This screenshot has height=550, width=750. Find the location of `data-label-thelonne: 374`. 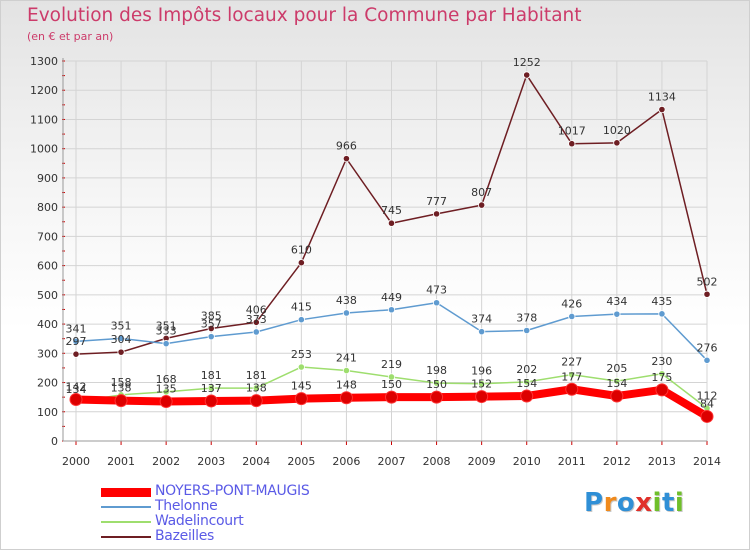

data-label-thelonne: 374 is located at coordinates (481, 319).